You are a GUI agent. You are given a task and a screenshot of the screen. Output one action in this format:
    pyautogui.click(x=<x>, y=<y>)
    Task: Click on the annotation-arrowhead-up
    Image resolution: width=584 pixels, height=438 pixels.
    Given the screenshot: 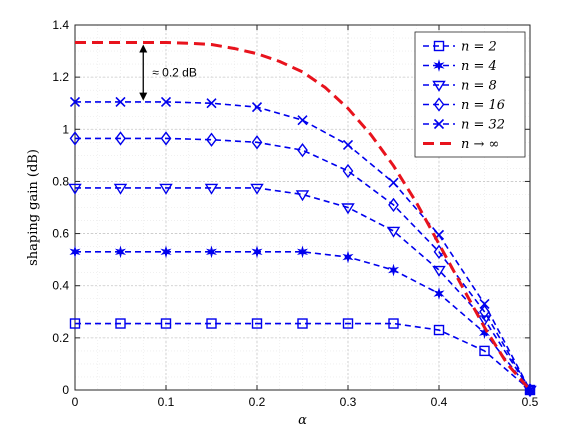 What is the action you would take?
    pyautogui.click(x=143, y=48)
    